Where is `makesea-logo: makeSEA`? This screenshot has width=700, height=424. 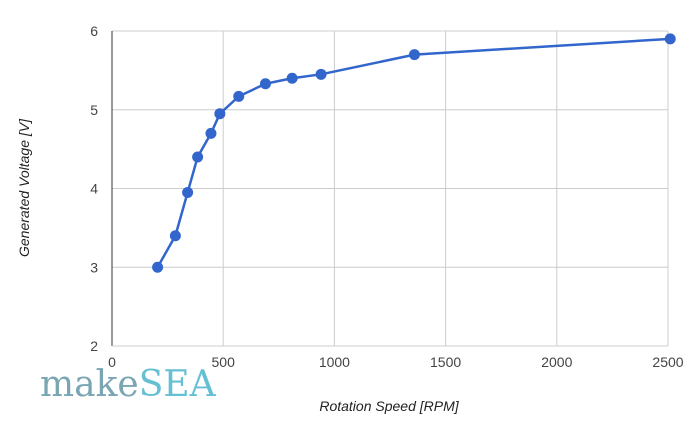
makesea-logo: makeSEA is located at coordinates (128, 384).